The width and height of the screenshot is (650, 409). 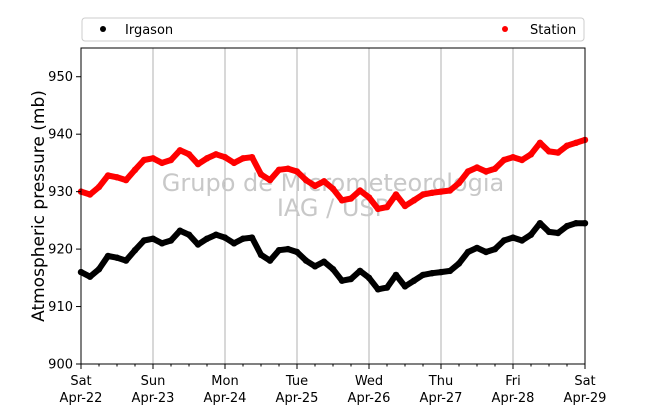 I want to click on legend-marker-irgason, so click(x=103, y=29).